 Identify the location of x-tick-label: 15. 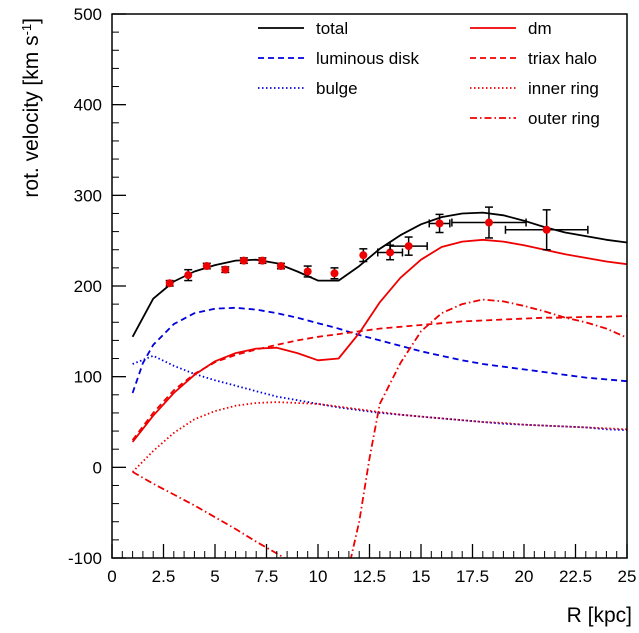
(421, 576).